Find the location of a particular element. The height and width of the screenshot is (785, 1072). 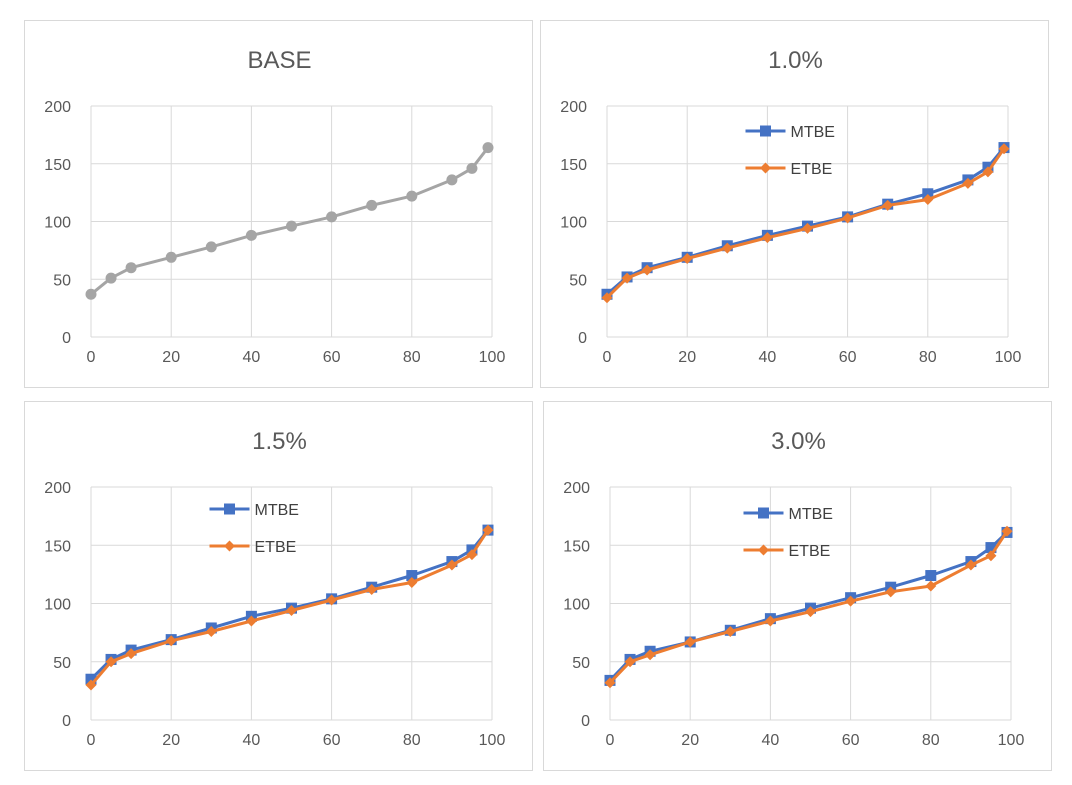

chart-title: 1.0% is located at coordinates (795, 60).